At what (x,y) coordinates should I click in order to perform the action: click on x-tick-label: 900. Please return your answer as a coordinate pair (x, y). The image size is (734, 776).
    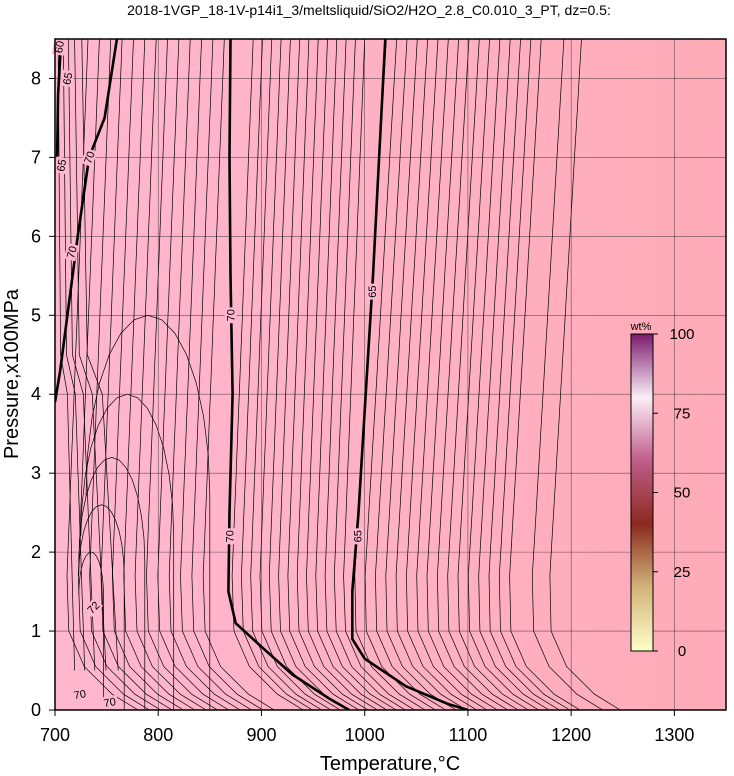
    Looking at the image, I should click on (261, 735).